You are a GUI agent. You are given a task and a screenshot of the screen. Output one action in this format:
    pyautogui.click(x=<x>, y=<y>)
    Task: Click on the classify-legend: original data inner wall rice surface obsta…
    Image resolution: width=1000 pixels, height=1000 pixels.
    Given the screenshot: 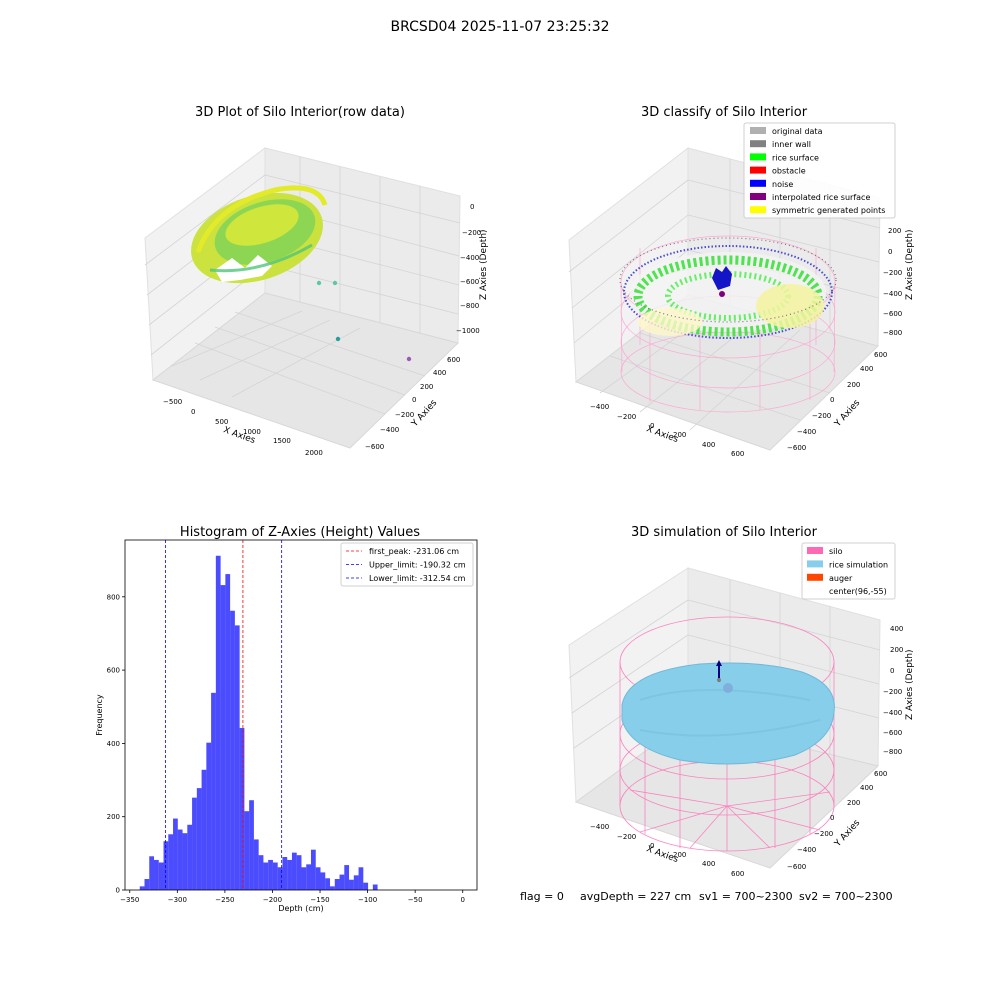 What is the action you would take?
    pyautogui.click(x=819, y=170)
    